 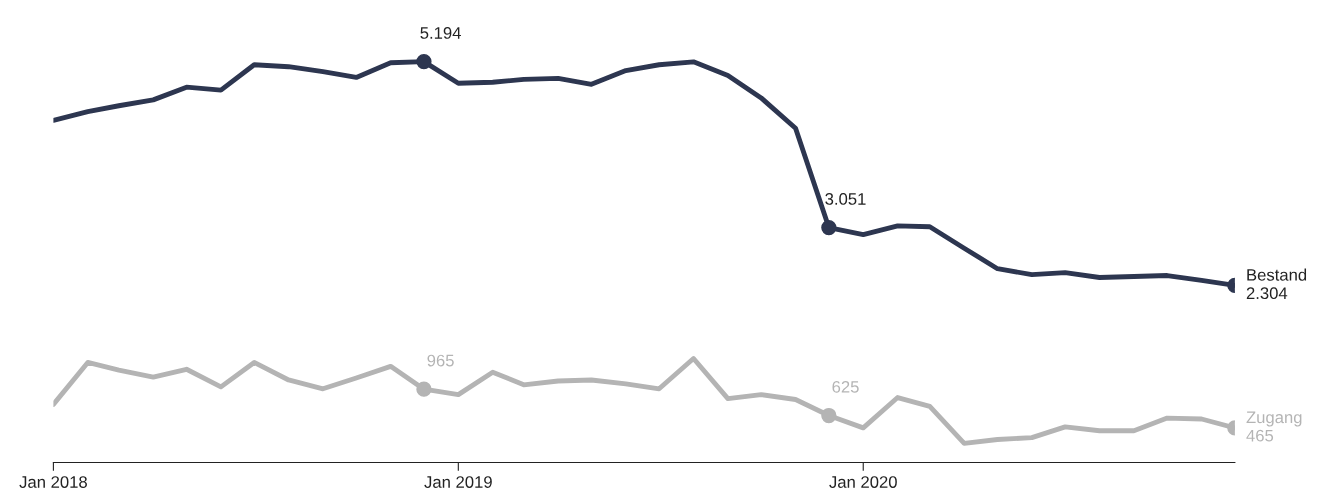 What do you see at coordinates (1277, 274) in the screenshot?
I see `series-label: Bestand` at bounding box center [1277, 274].